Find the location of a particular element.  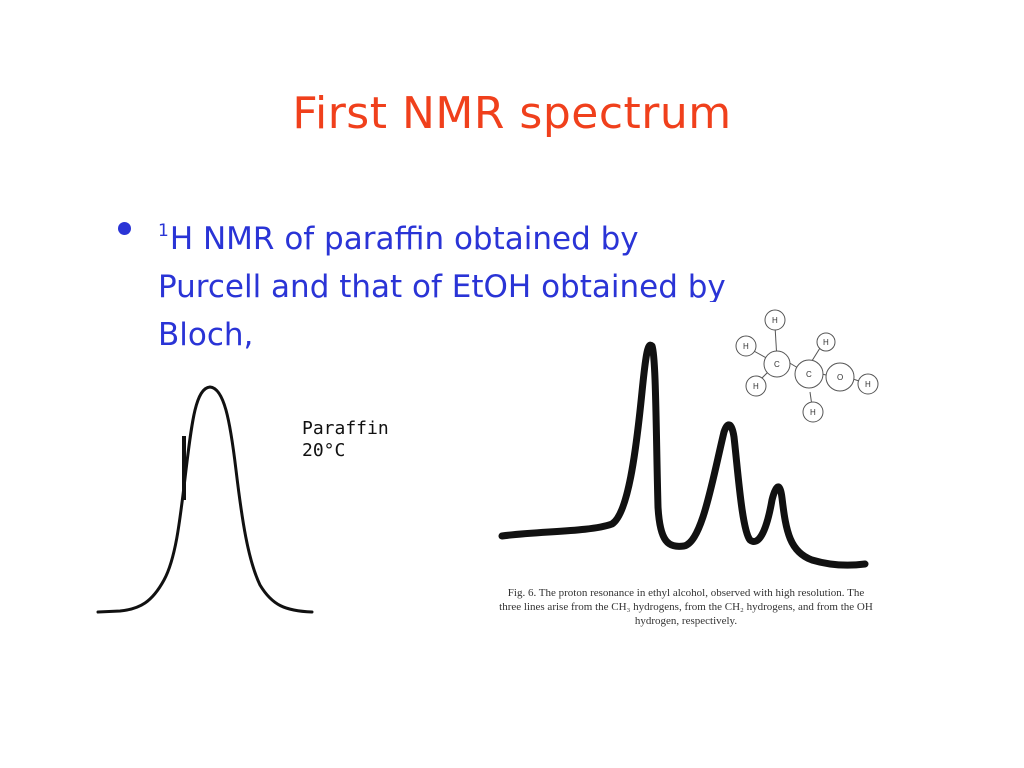

caption-line-3: hydrogen, respectively. is located at coordinates (686, 621).